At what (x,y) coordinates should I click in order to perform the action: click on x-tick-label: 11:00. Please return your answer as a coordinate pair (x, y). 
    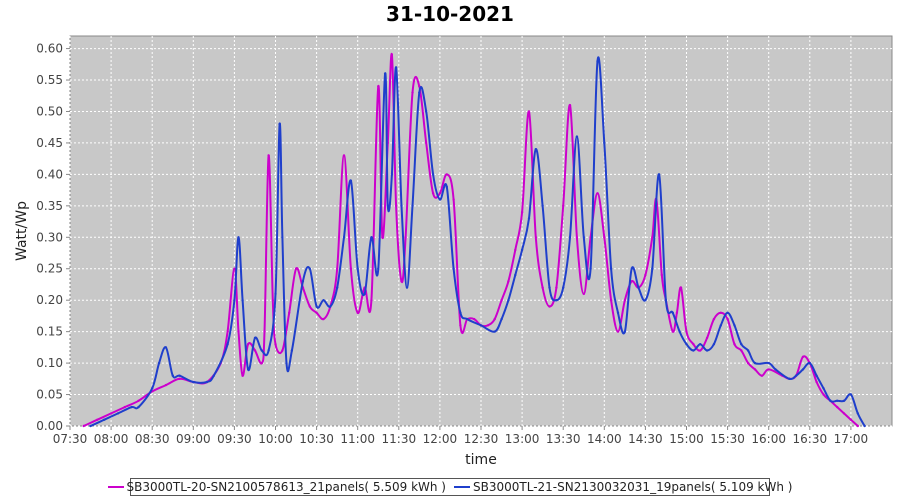
    Looking at the image, I should click on (357, 439).